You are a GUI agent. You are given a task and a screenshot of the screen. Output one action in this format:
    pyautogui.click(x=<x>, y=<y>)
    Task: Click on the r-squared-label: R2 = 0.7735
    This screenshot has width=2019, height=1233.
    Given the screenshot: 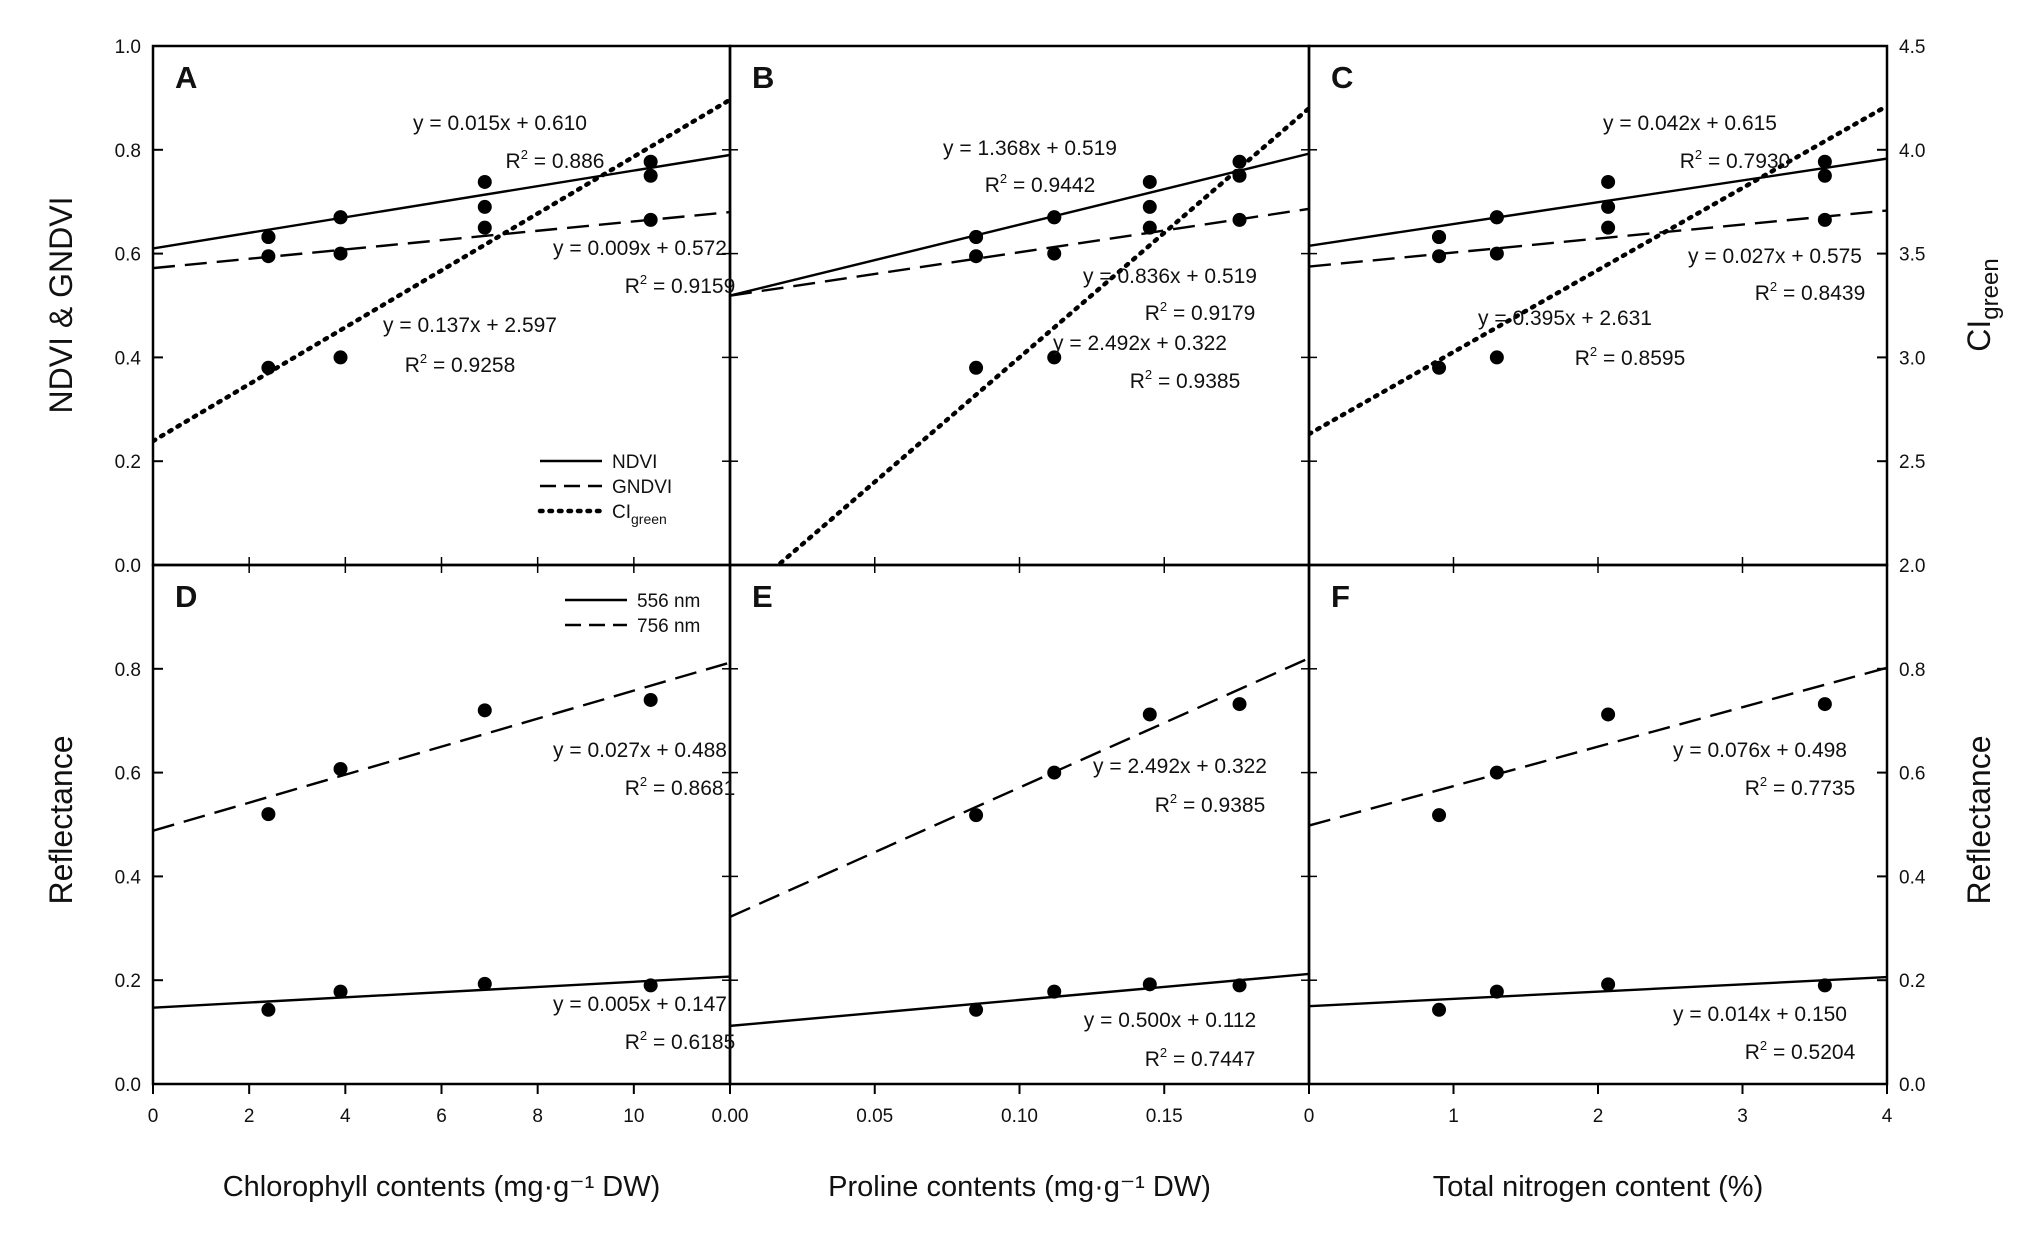 What is the action you would take?
    pyautogui.click(x=1800, y=787)
    